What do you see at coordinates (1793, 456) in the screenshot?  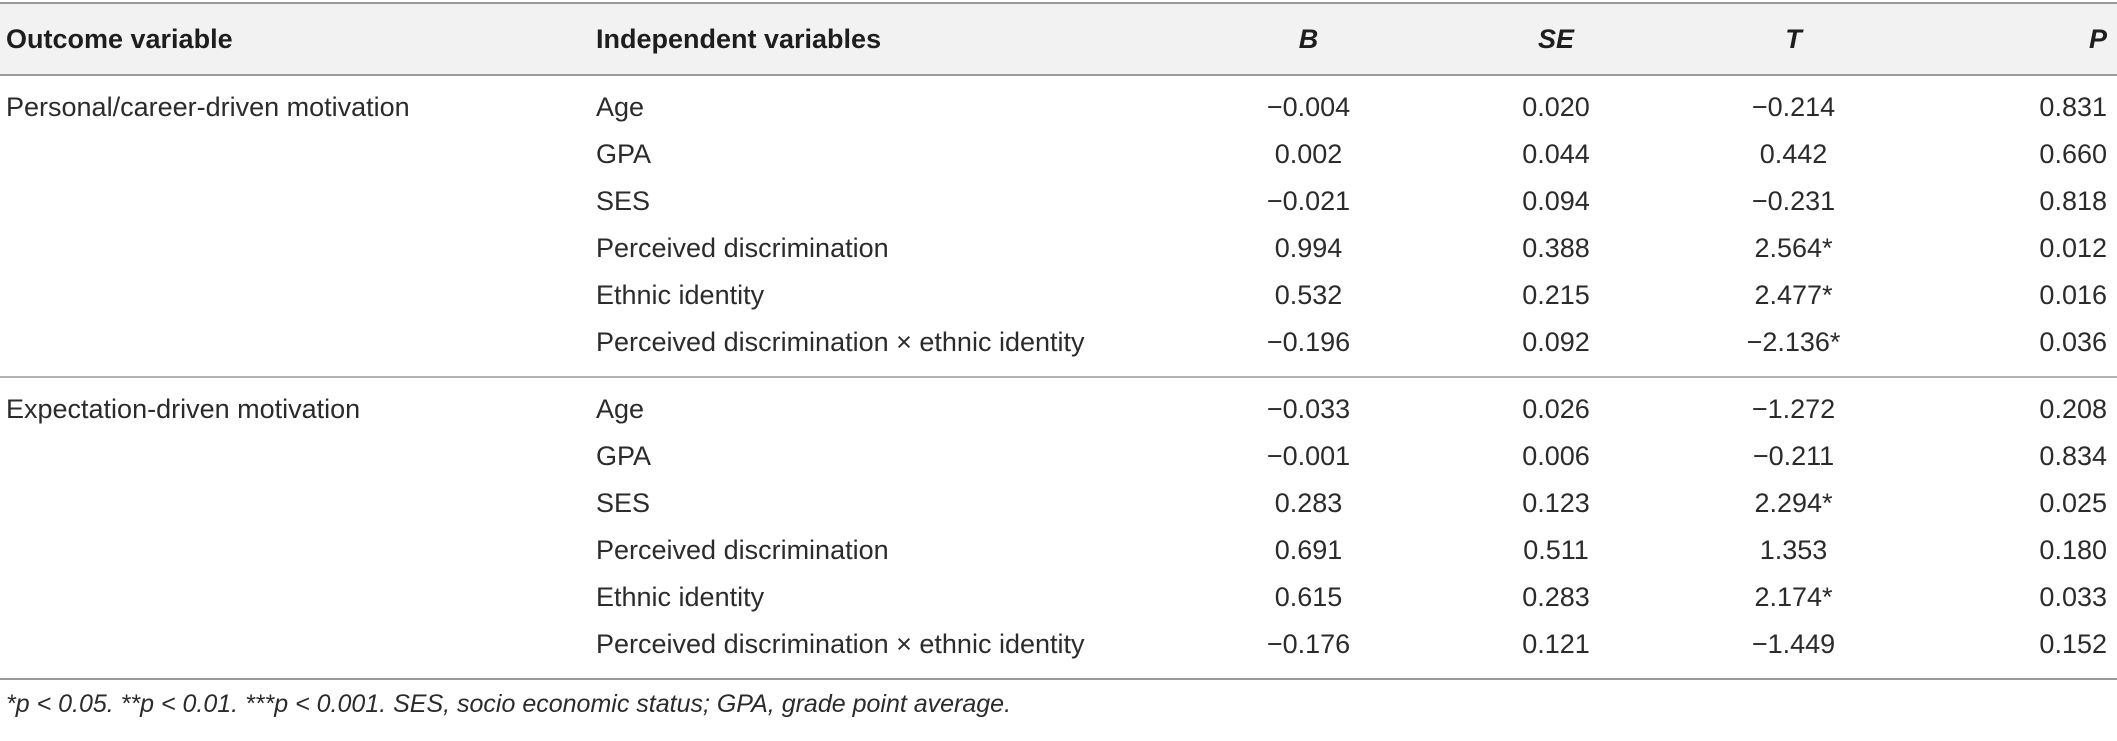 I see `t-cell: −0.211` at bounding box center [1793, 456].